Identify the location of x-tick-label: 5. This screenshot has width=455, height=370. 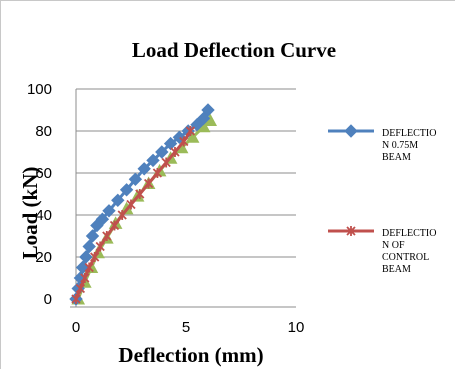
(186, 327).